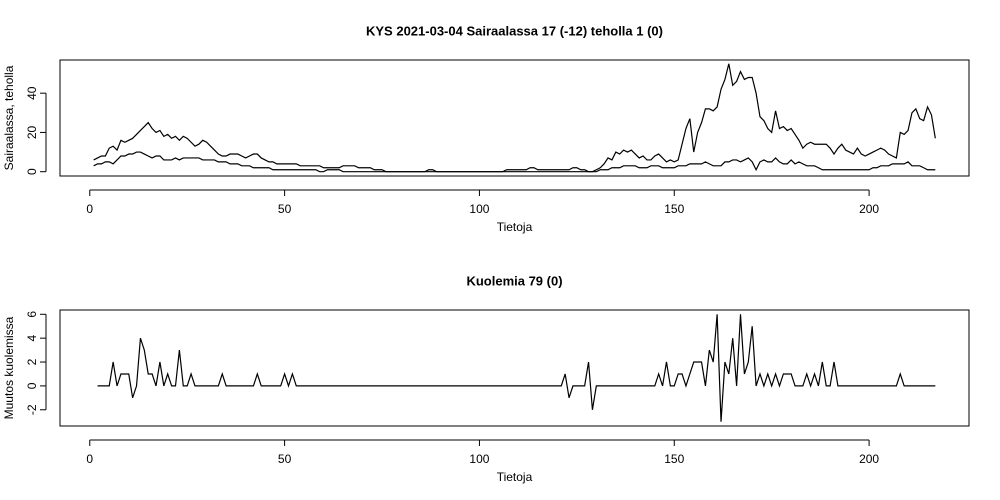  Describe the element at coordinates (9, 117) in the screenshot. I see `y-axis-label: Sairaalassa, teholla` at that location.